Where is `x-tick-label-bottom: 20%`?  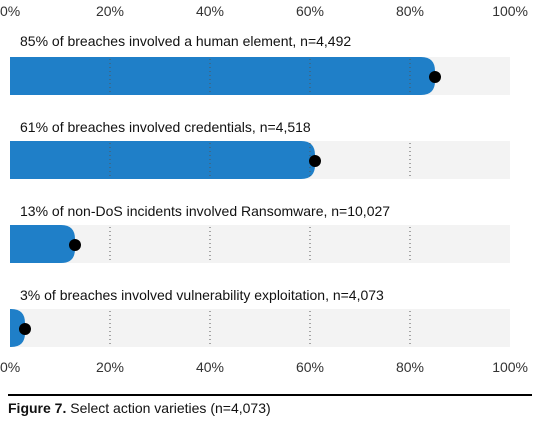
x-tick-label-bottom: 20% is located at coordinates (110, 367).